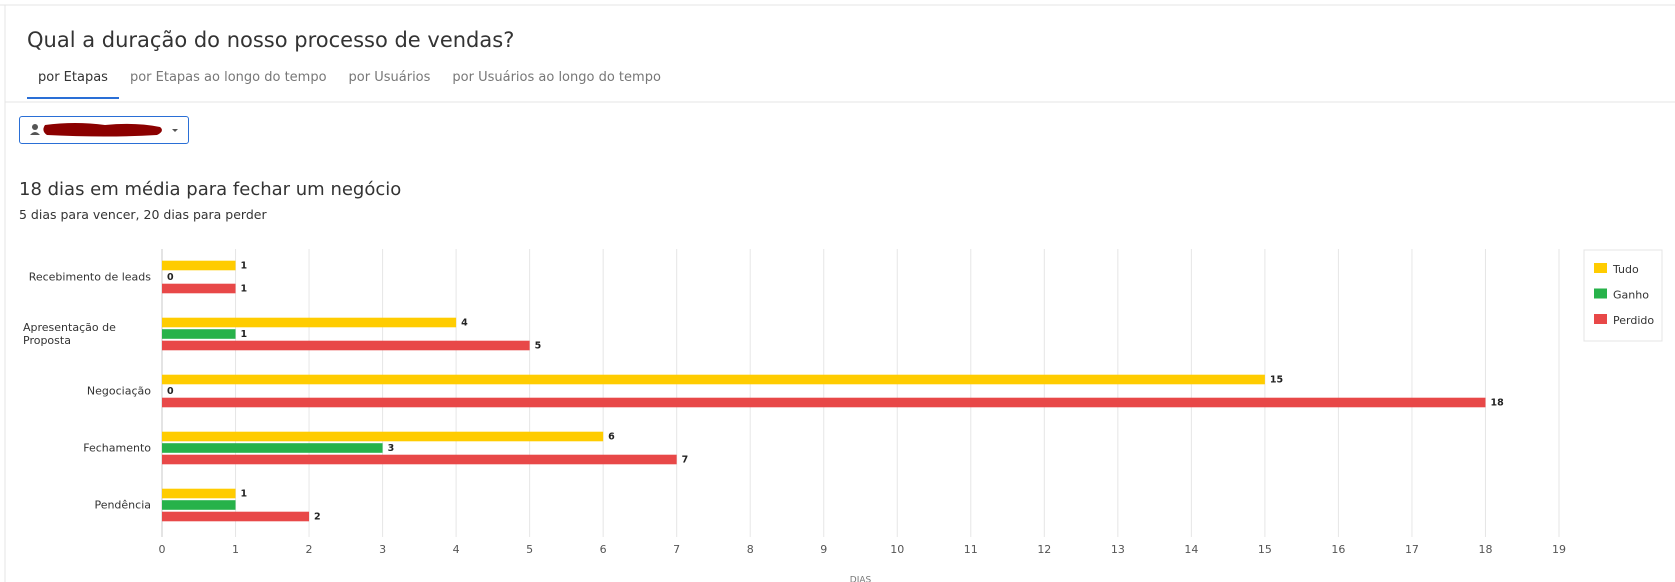 This screenshot has height=582, width=1675. I want to click on user-dropdown, so click(104, 130).